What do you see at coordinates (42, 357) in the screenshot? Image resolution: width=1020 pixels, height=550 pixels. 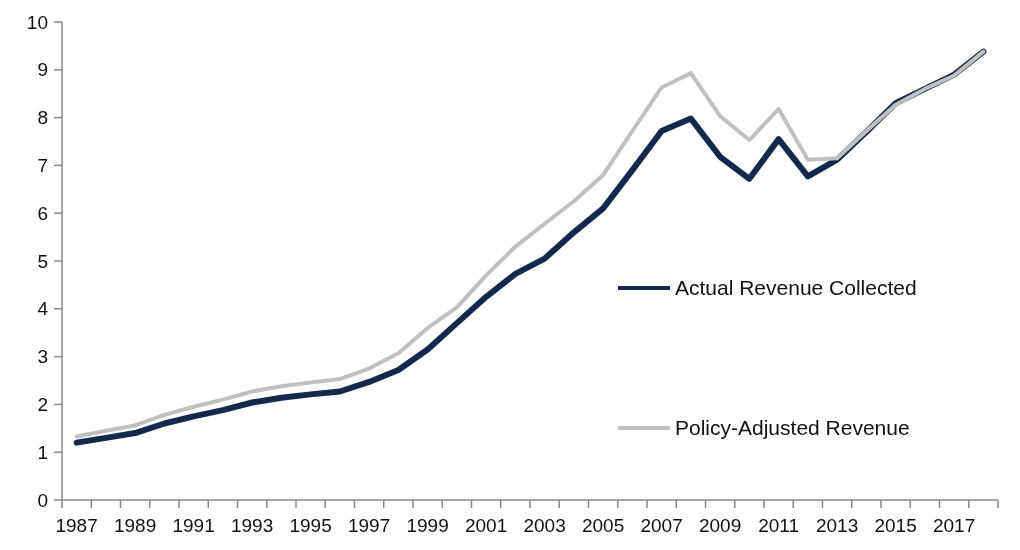 I see `y-tick-label: 3` at bounding box center [42, 357].